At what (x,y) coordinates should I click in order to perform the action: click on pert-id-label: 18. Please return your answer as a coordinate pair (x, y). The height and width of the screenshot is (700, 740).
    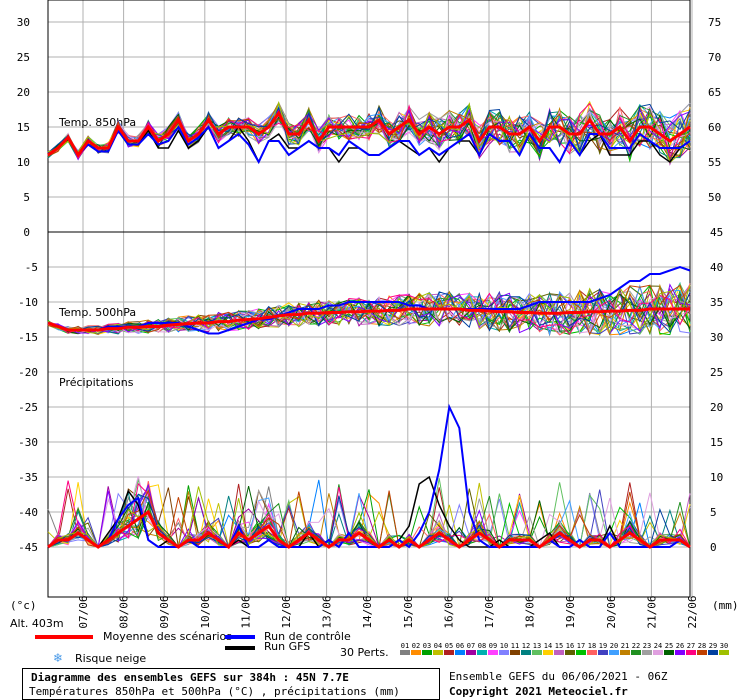
    Looking at the image, I should click on (592, 646).